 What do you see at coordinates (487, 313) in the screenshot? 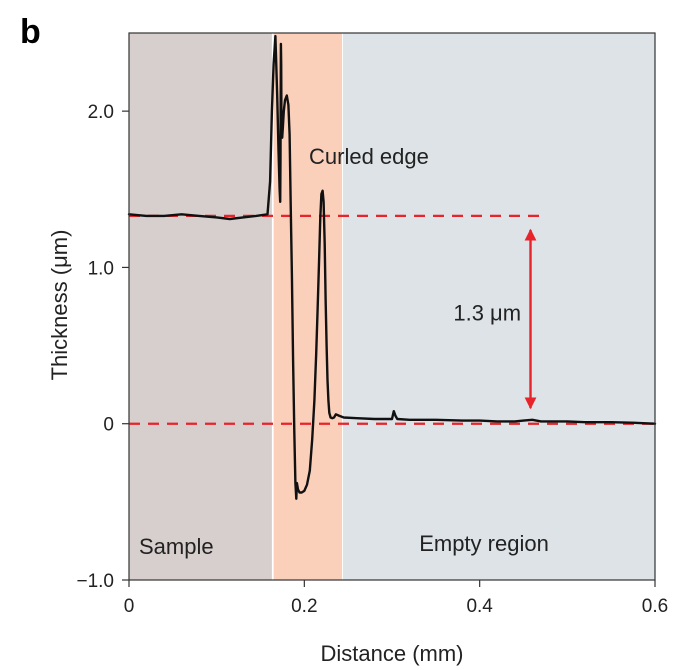
I see `annotation-0: 1.3 μm` at bounding box center [487, 313].